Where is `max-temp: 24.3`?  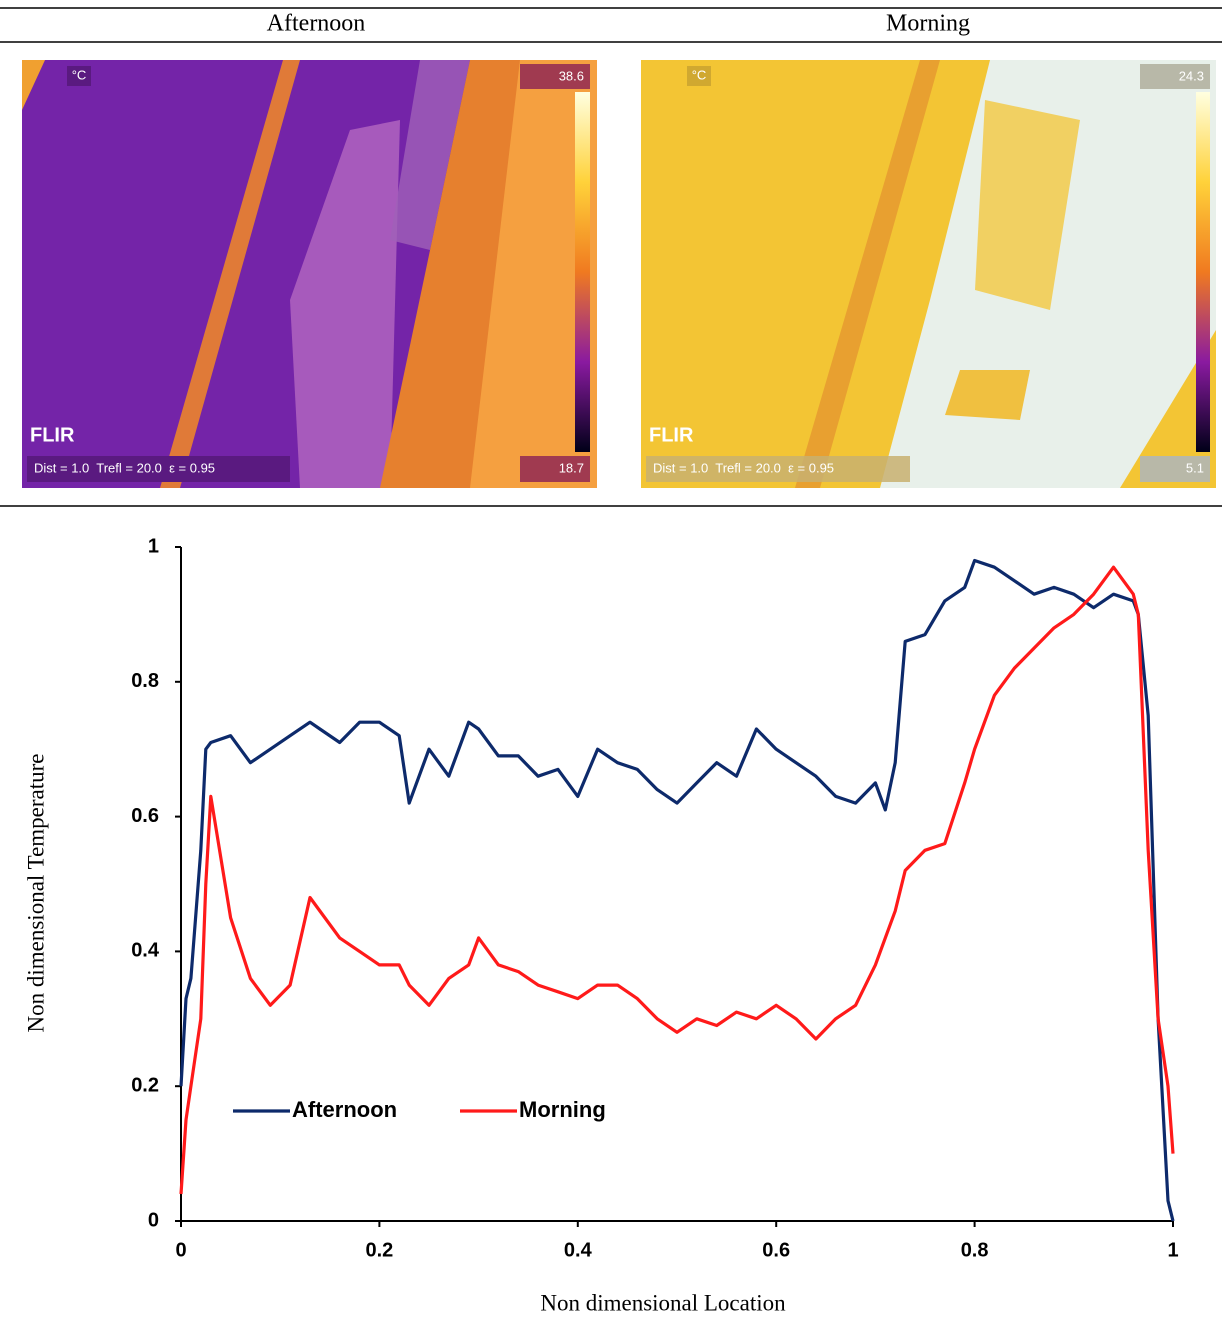 max-temp: 24.3 is located at coordinates (1191, 75).